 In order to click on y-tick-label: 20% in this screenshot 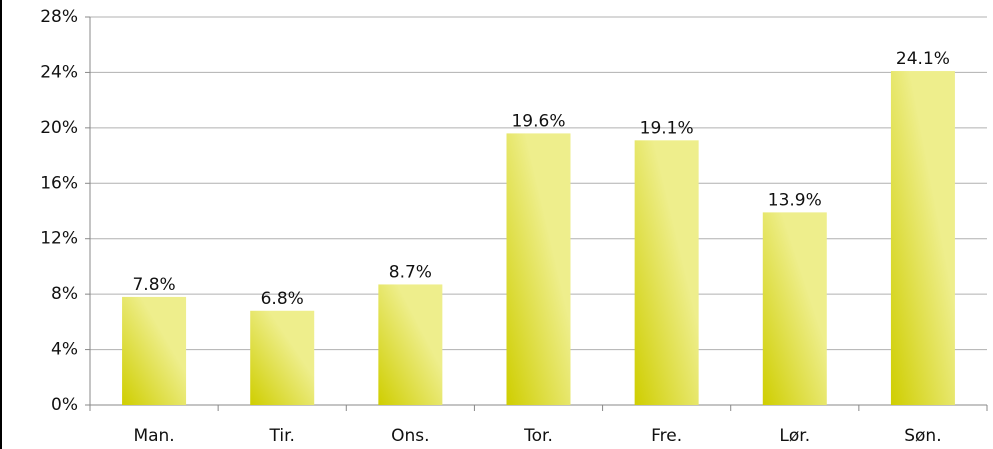, I will do `click(59, 128)`.